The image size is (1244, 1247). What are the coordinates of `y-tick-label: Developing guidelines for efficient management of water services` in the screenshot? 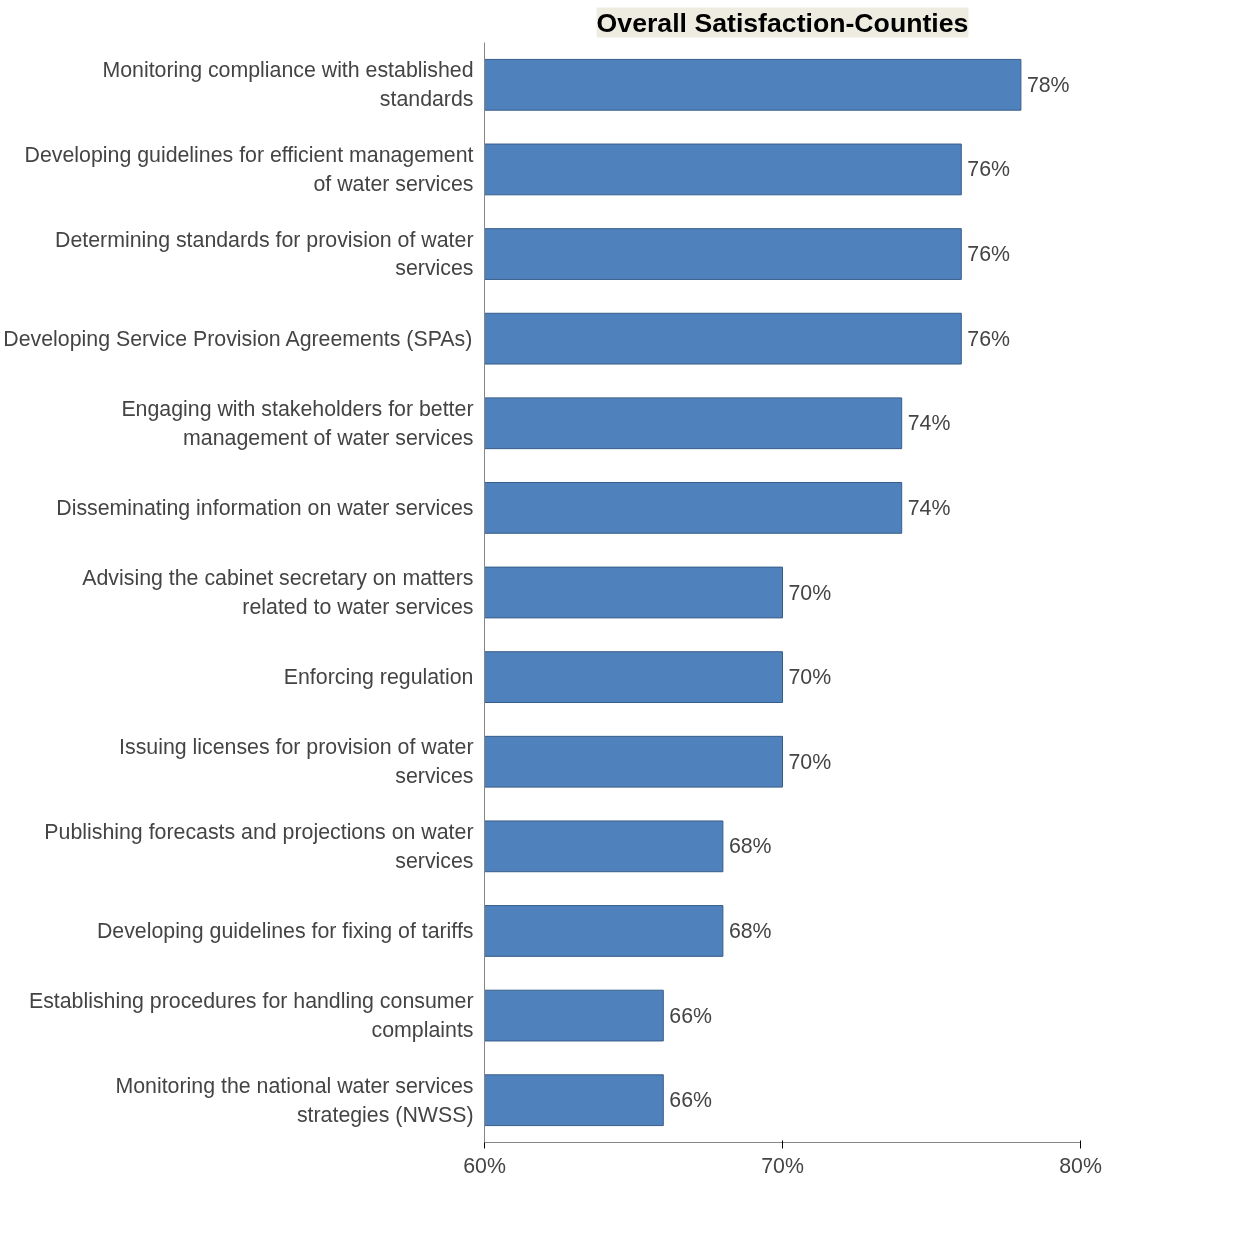 It's located at (249, 169).